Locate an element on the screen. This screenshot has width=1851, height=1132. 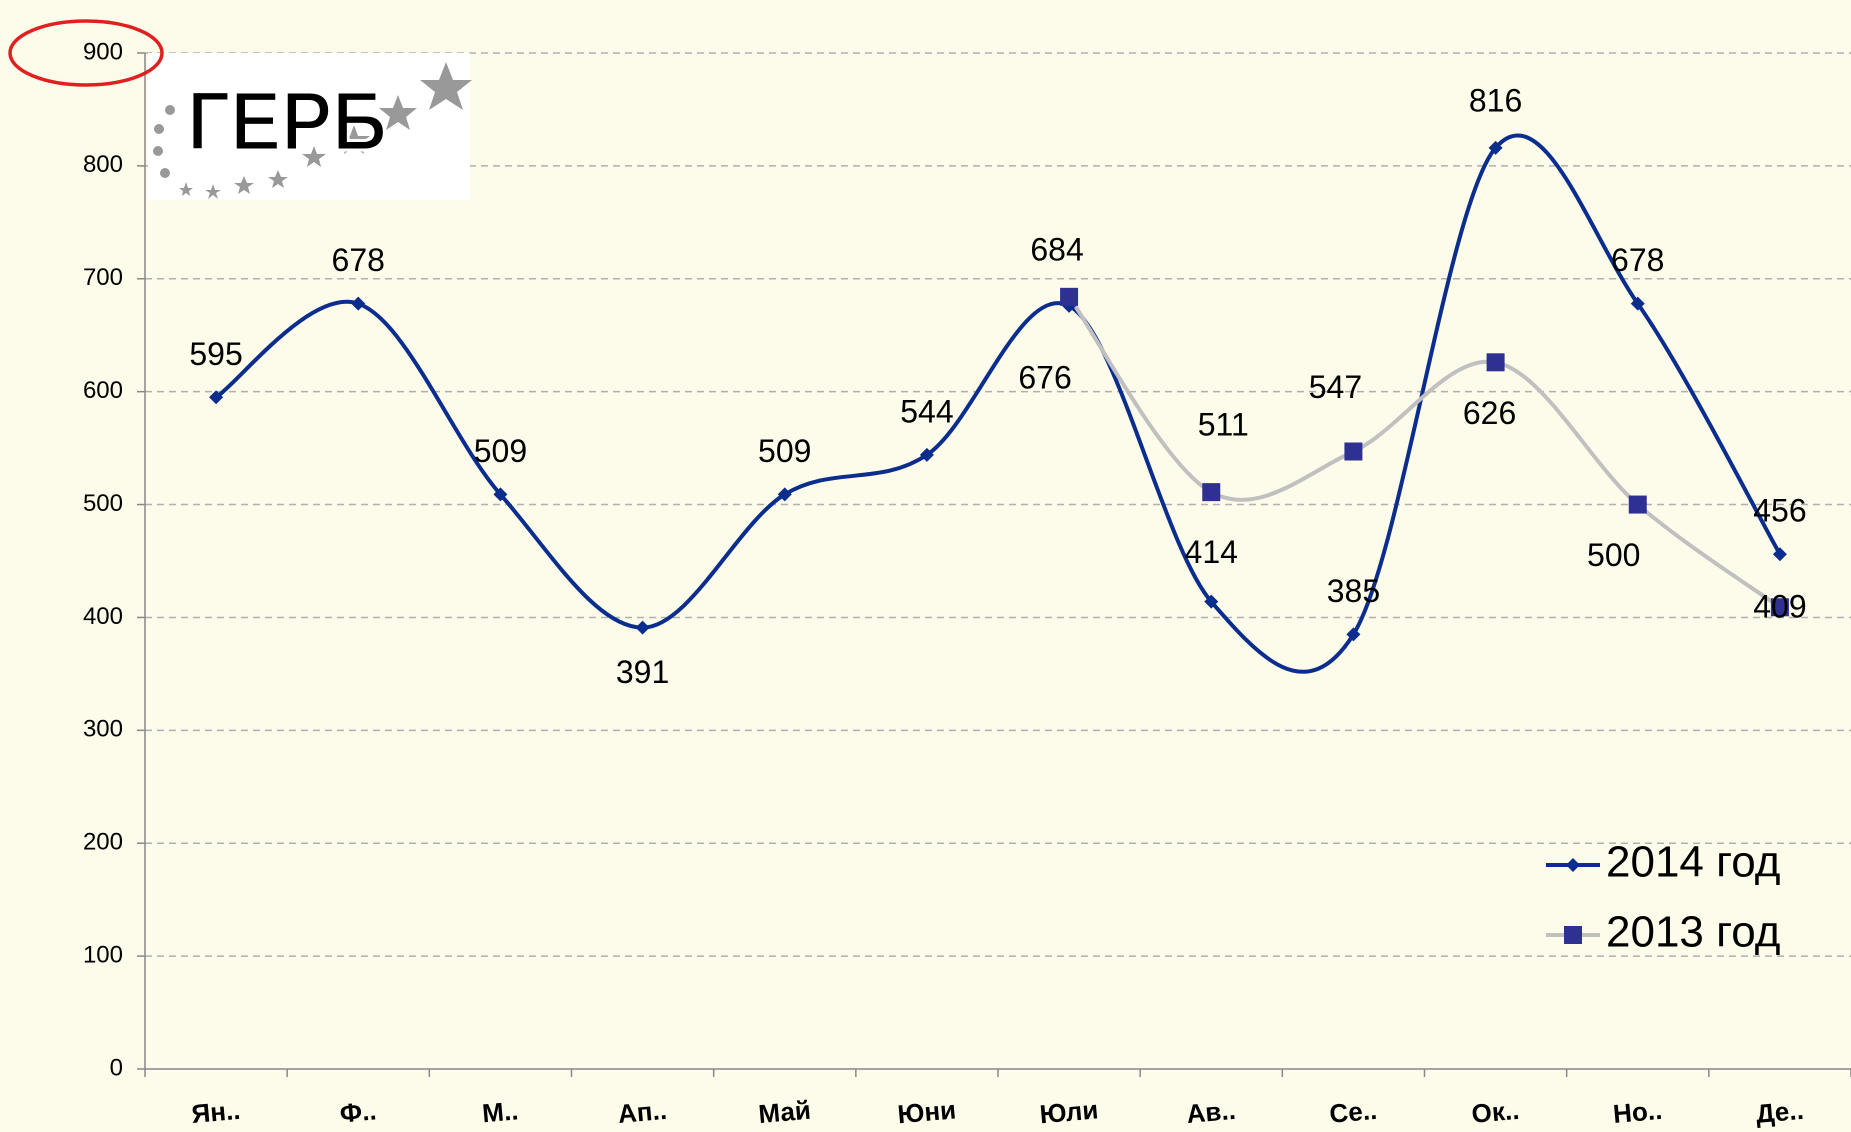
data-label: 626 is located at coordinates (1489, 413).